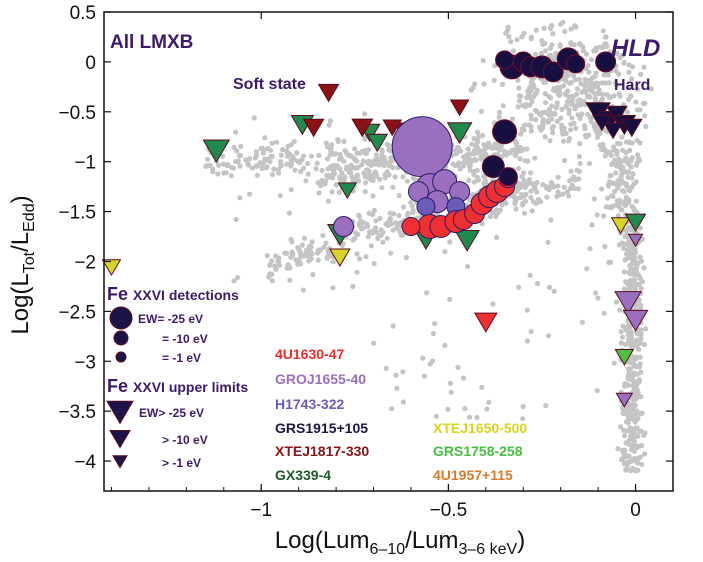 The height and width of the screenshot is (562, 703). I want to click on legend-detections-items: EW= -25 eV = -10 eV = -1 eV, so click(158, 335).